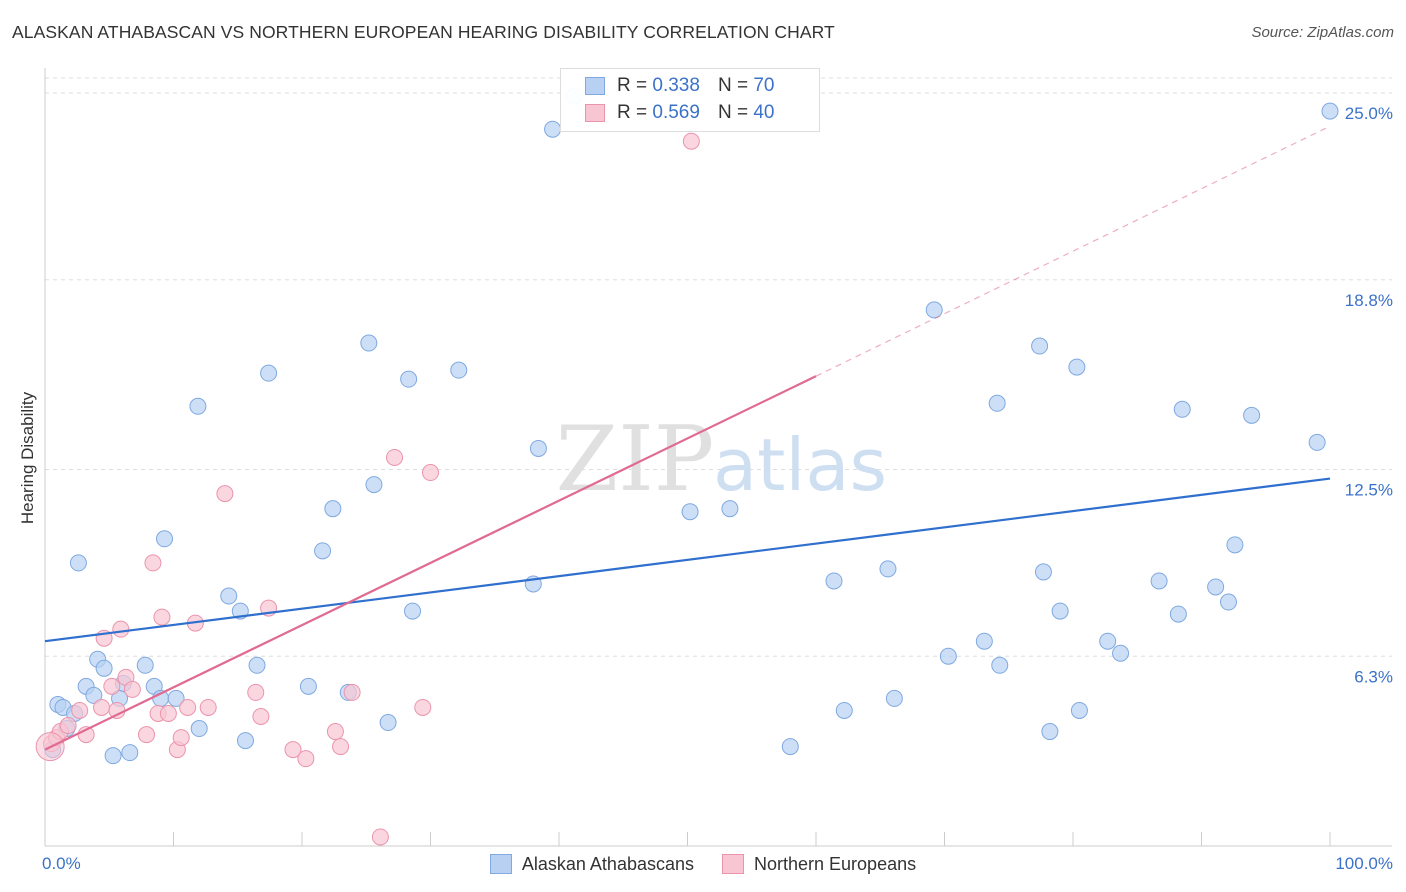 The width and height of the screenshot is (1406, 892). Describe the element at coordinates (27, 457) in the screenshot. I see `y-axis-title: Hearing Disability` at that location.